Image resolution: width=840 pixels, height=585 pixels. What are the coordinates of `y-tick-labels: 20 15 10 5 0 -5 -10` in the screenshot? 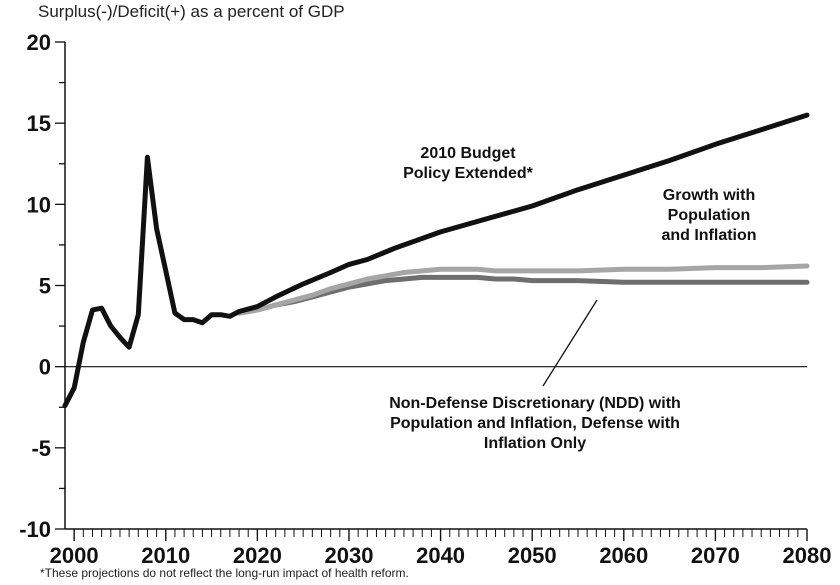 It's located at (35, 286).